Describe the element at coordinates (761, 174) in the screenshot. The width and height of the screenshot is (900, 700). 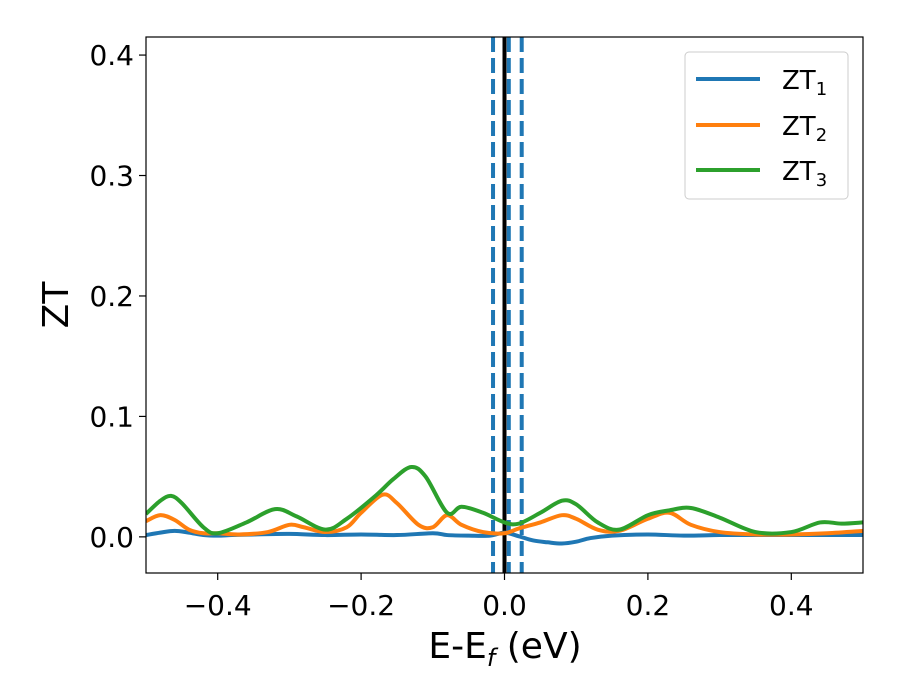
I see `legend-entry-zt3: ZT3` at that location.